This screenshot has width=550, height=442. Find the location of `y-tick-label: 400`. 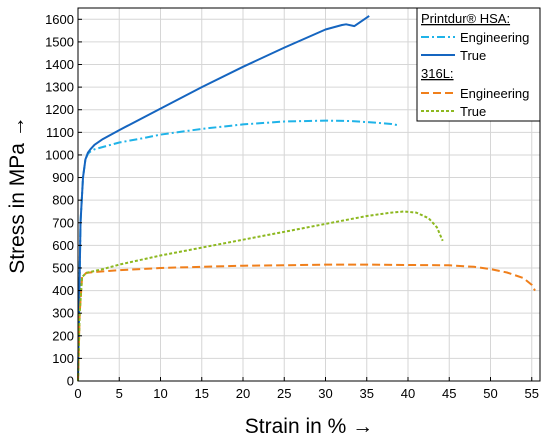

y-tick-label: 400 is located at coordinates (63, 290).